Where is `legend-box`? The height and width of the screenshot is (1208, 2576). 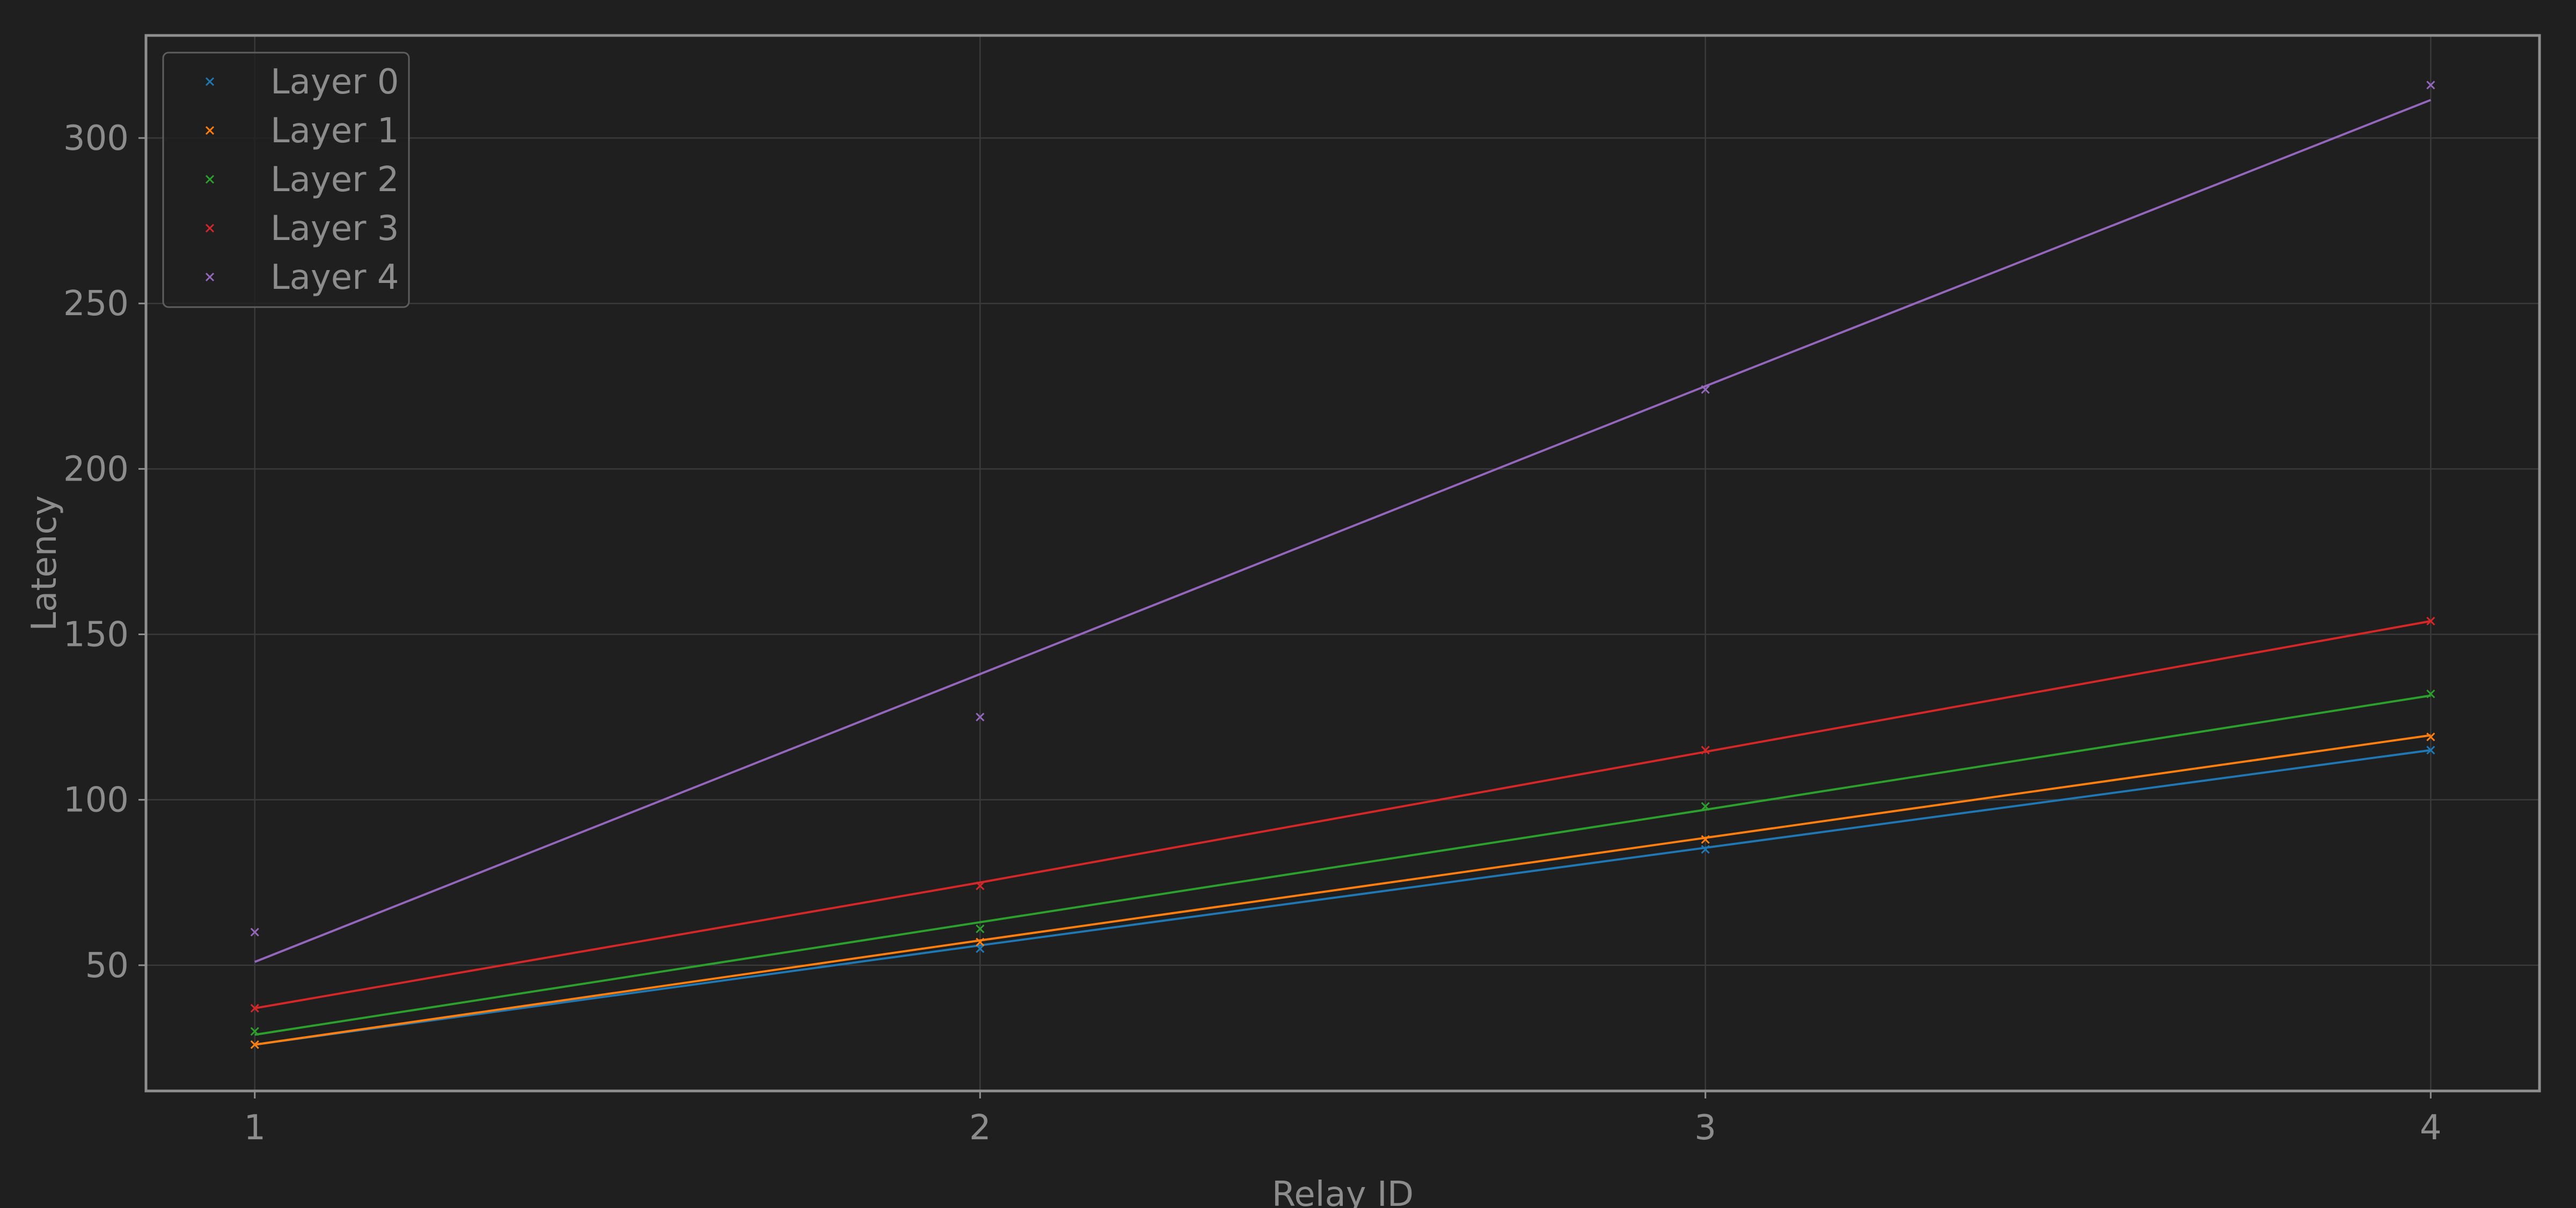 legend-box is located at coordinates (286, 180).